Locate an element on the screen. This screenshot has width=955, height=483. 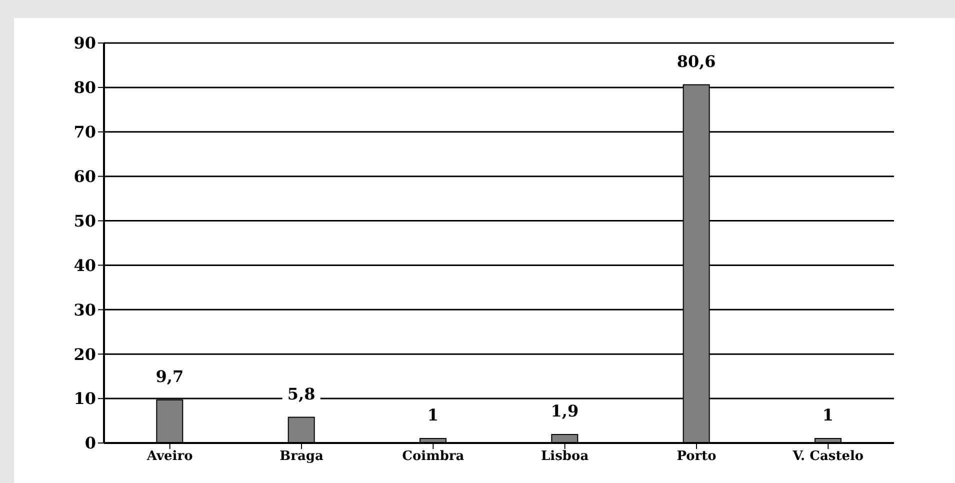
data-label: 80,6 is located at coordinates (696, 61).